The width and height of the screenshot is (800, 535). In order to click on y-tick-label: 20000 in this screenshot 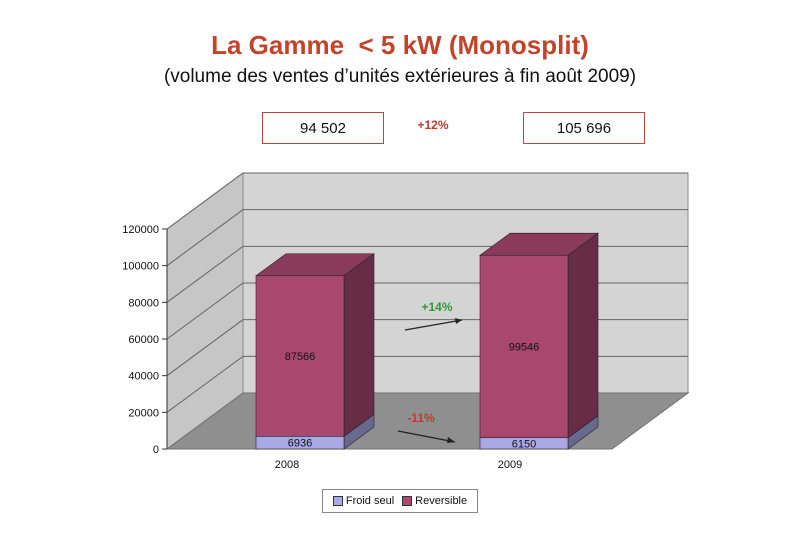, I will do `click(143, 413)`.